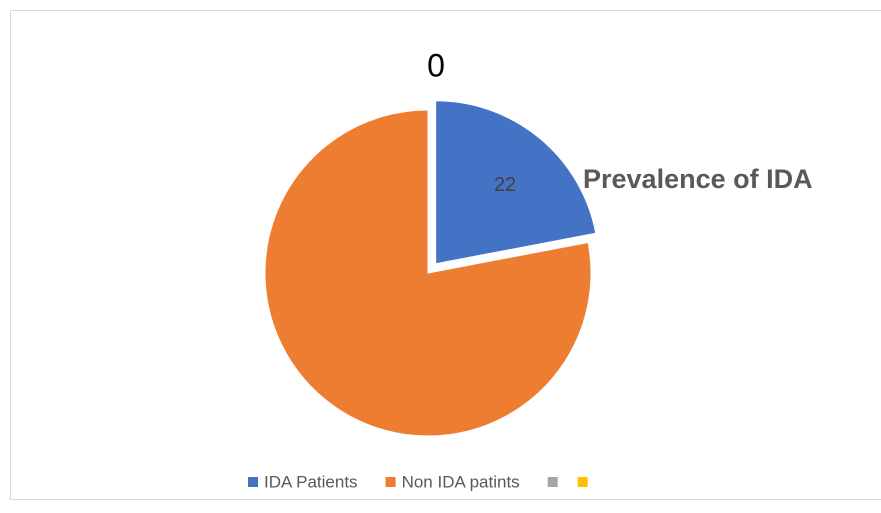 The image size is (881, 513). I want to click on chart-title: Prevalence of IDA, so click(698, 179).